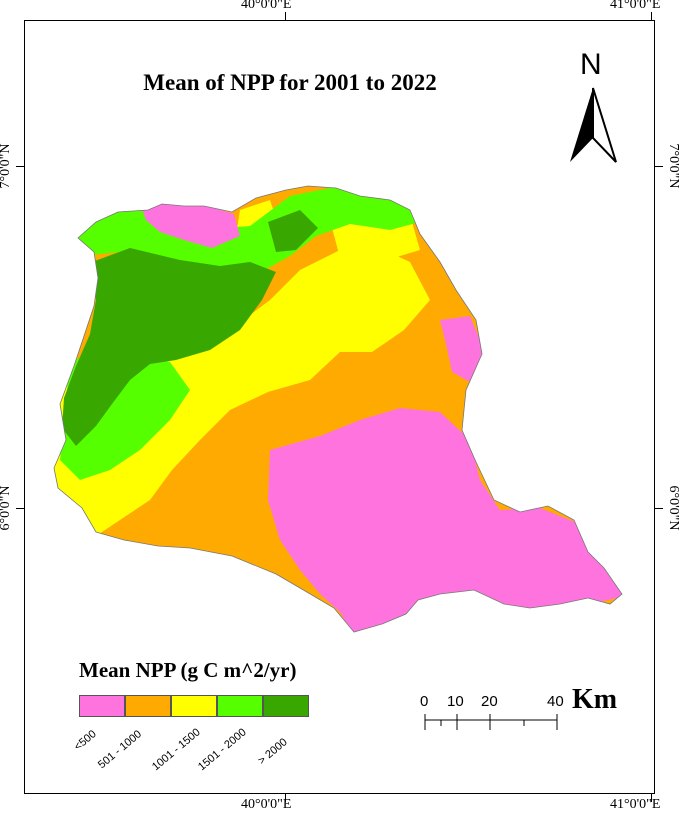 This screenshot has height=817, width=685. I want to click on class-gt-2000-b, so click(293, 231).